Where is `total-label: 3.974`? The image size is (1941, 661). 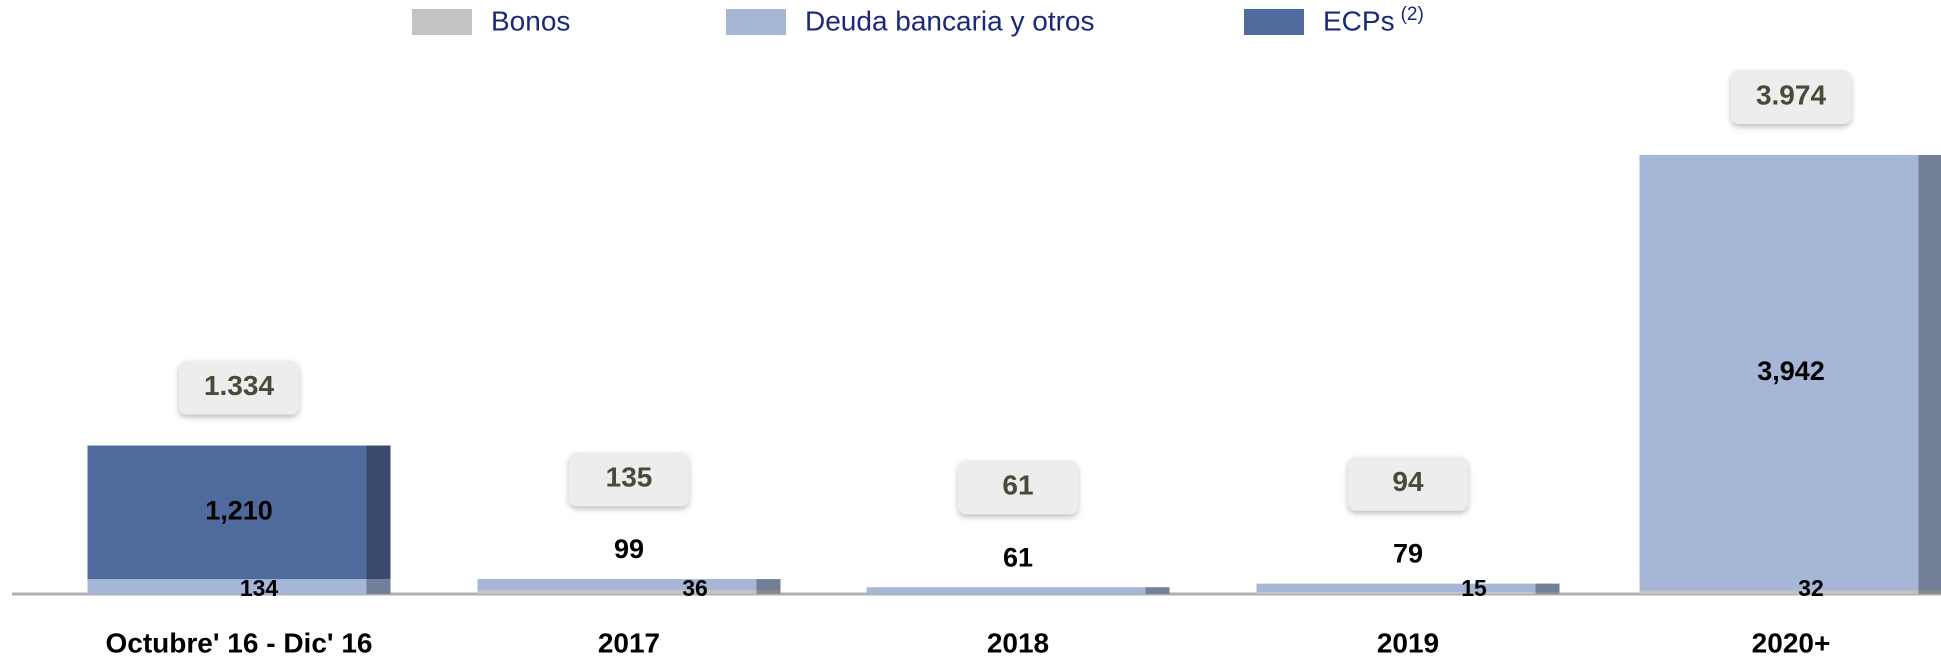
total-label: 3.974 is located at coordinates (1791, 94).